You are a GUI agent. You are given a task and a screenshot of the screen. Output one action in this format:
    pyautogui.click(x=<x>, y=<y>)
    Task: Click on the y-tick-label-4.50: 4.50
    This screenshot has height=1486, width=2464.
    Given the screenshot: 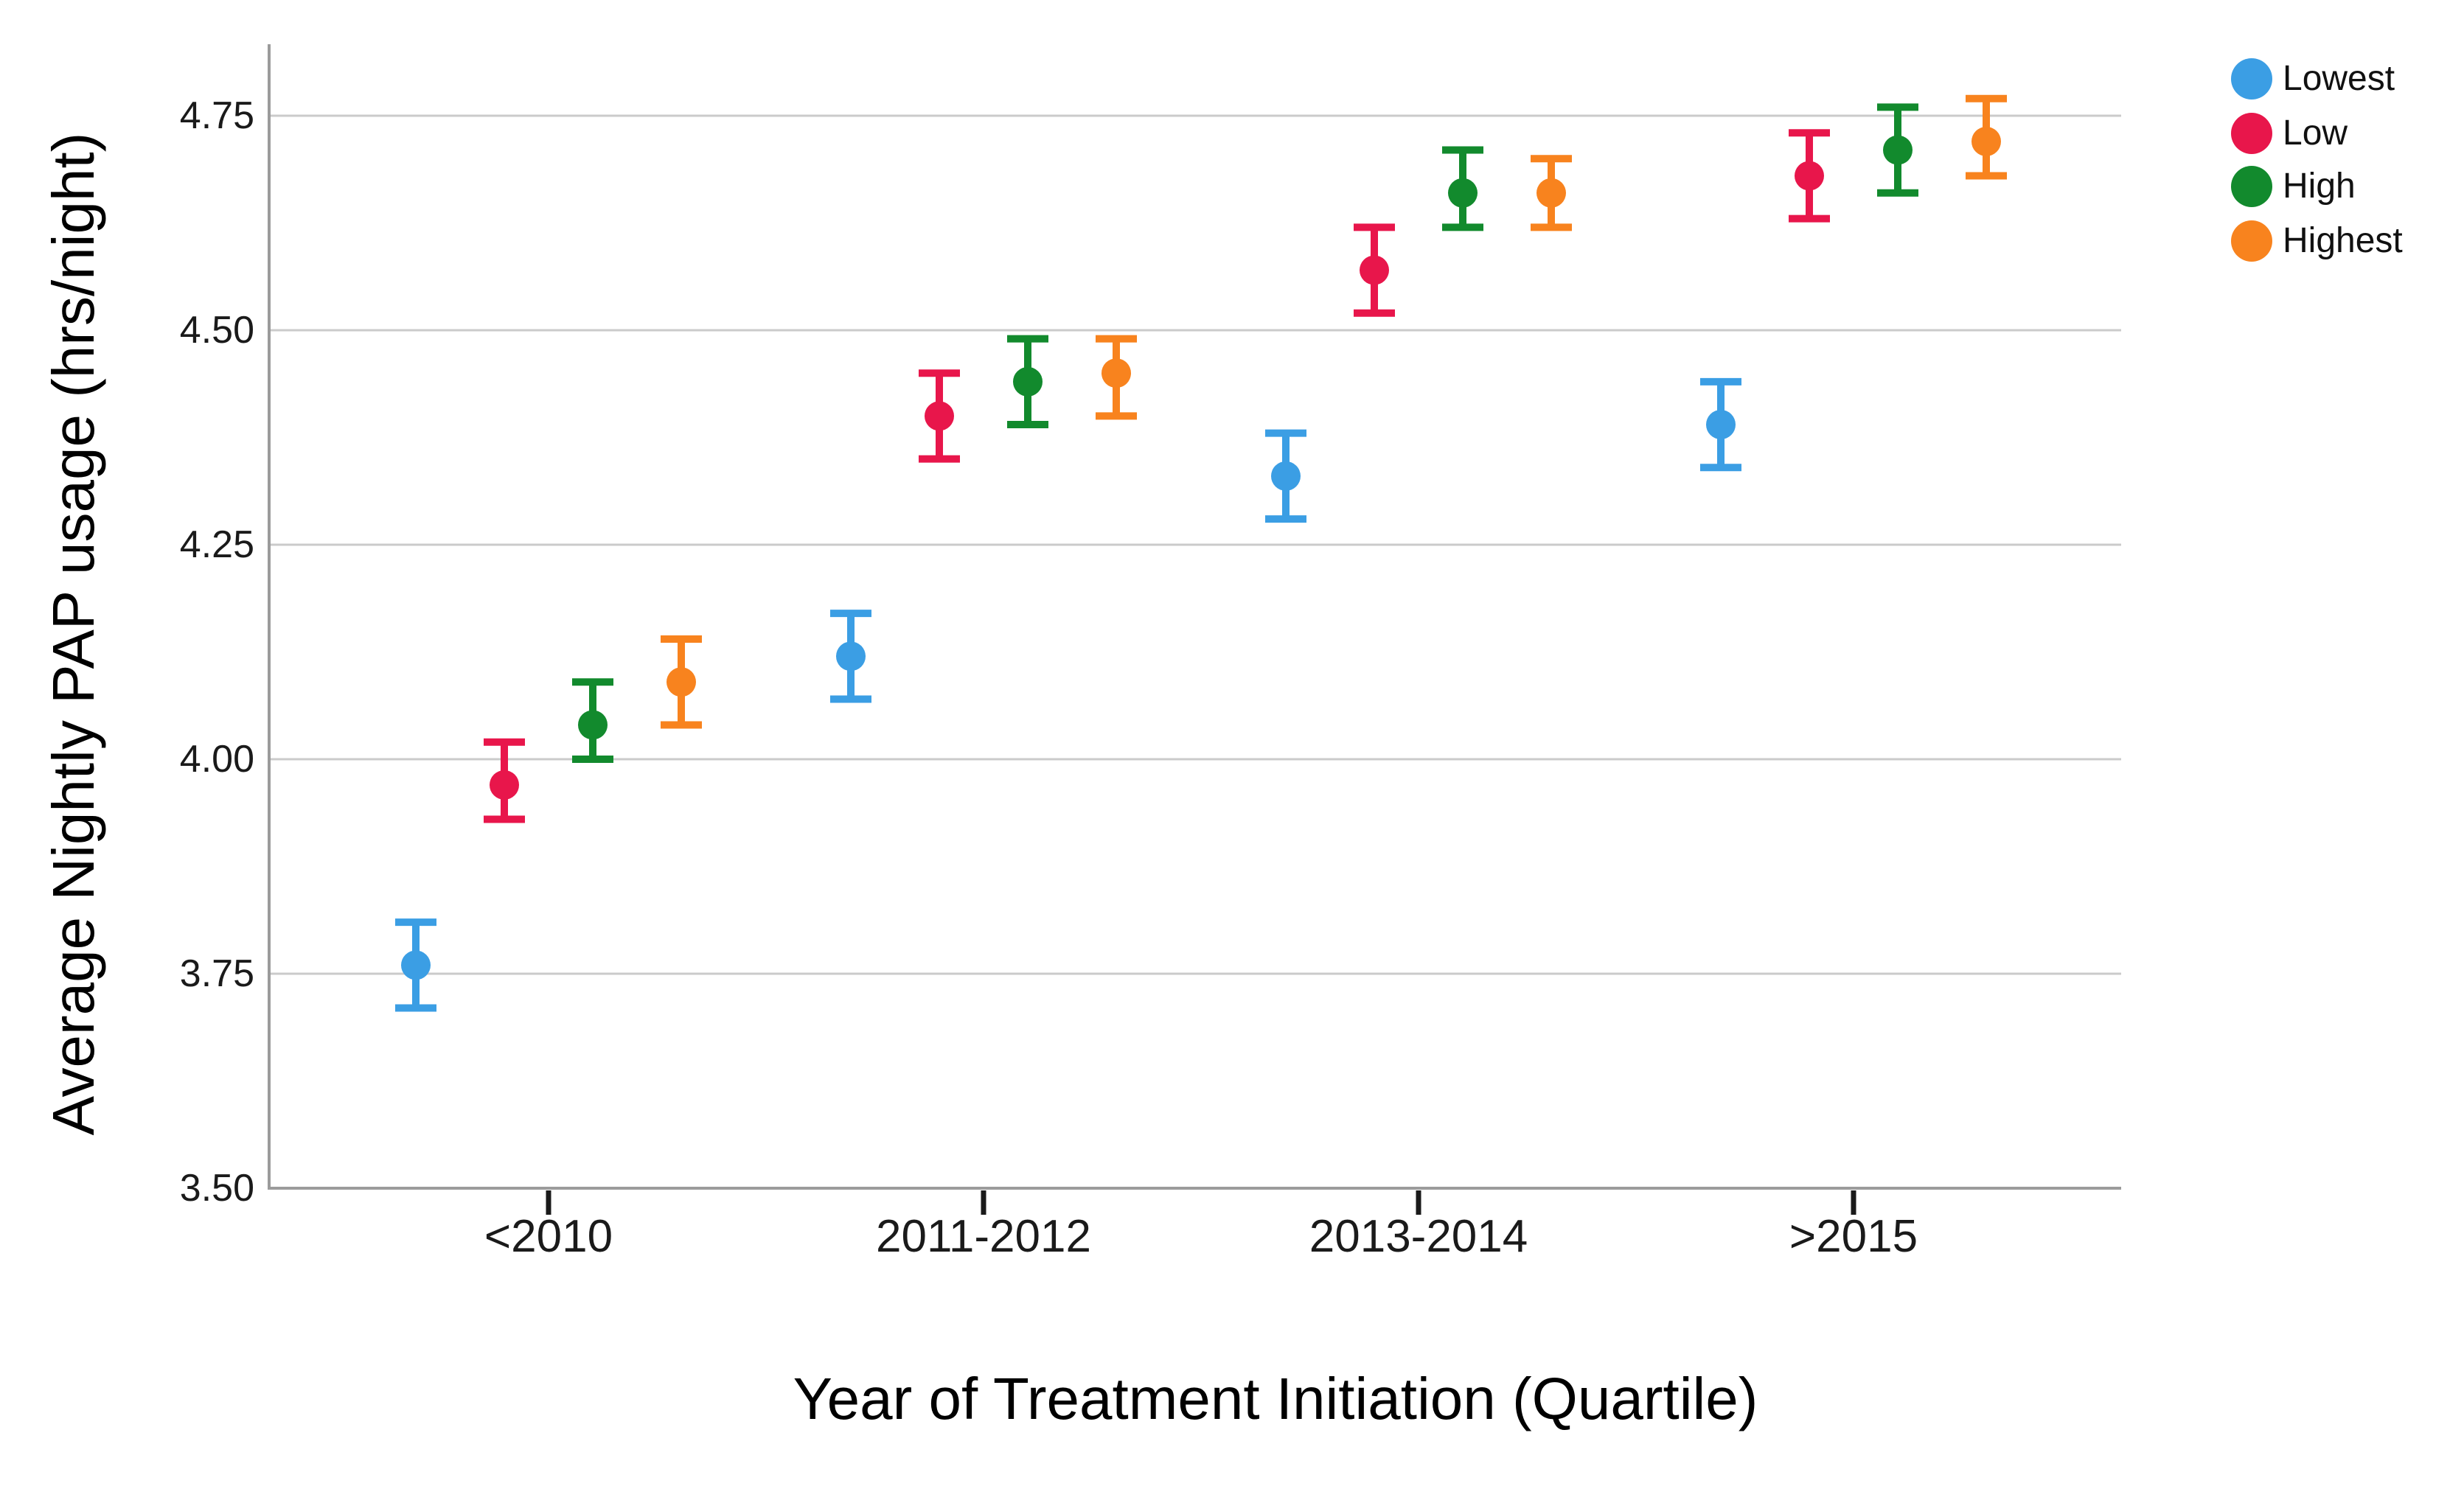 What is the action you would take?
    pyautogui.click(x=216, y=331)
    